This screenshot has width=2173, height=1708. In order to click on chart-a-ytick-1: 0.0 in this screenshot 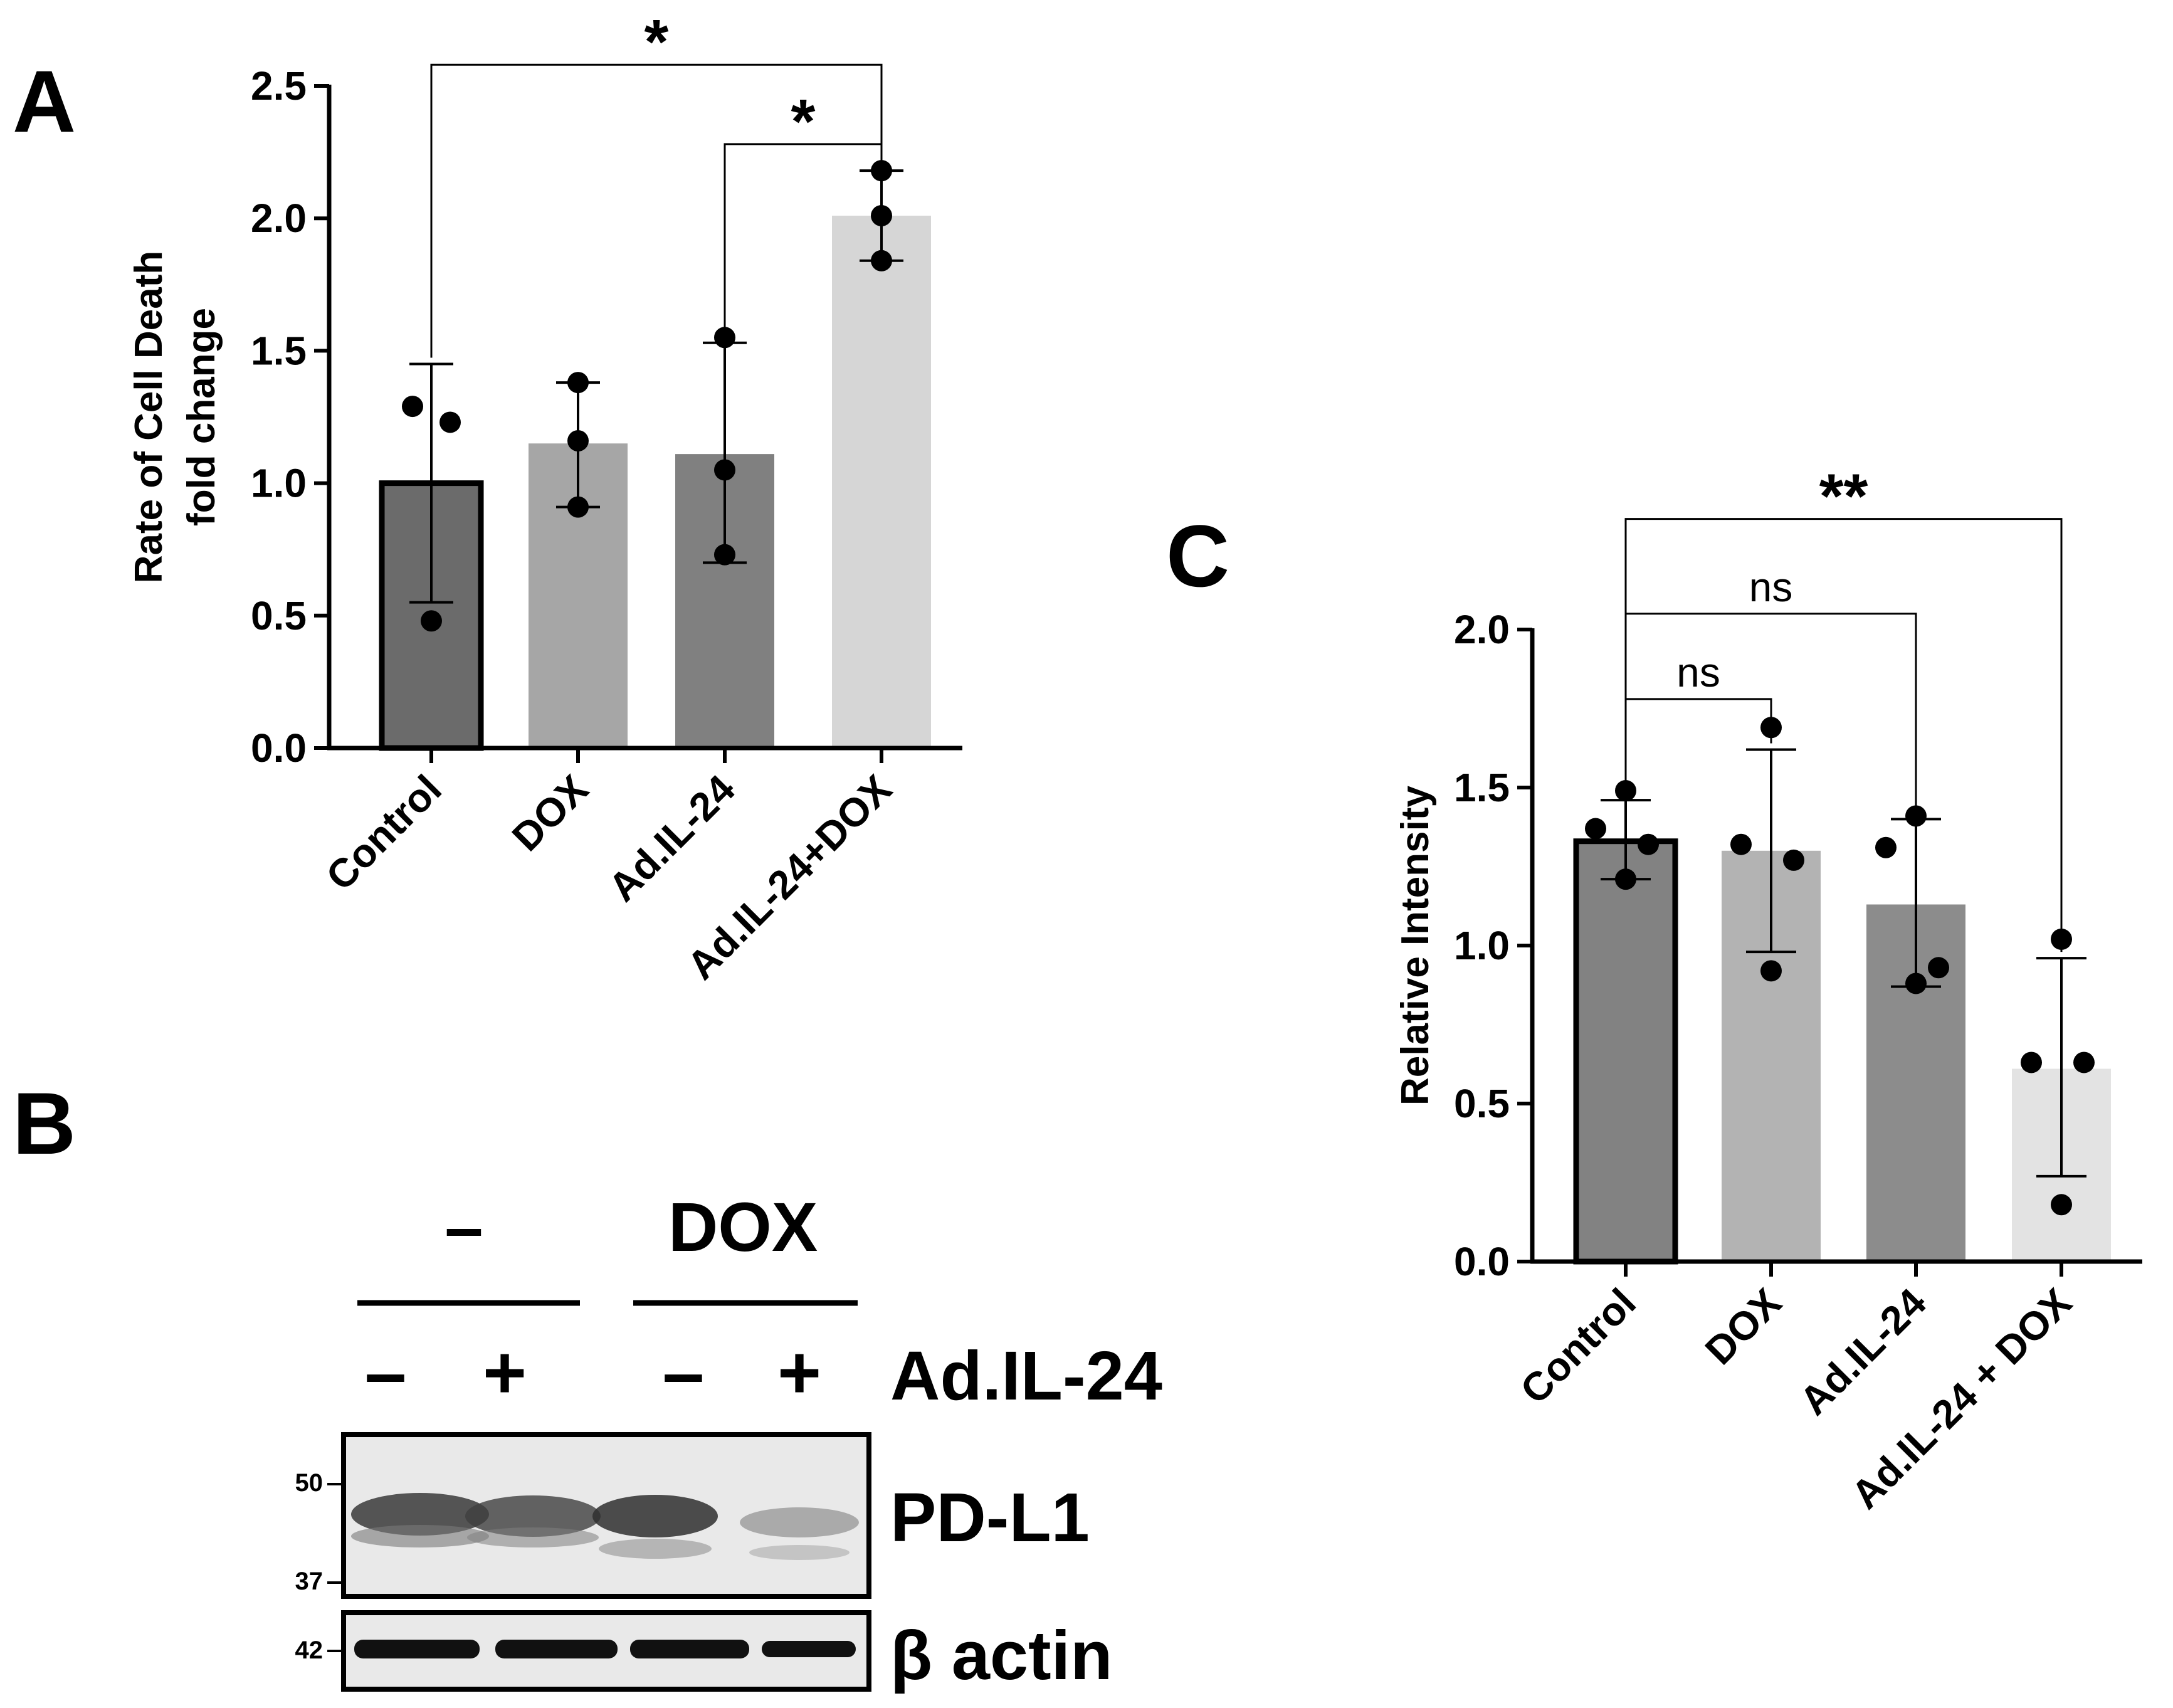, I will do `click(279, 748)`.